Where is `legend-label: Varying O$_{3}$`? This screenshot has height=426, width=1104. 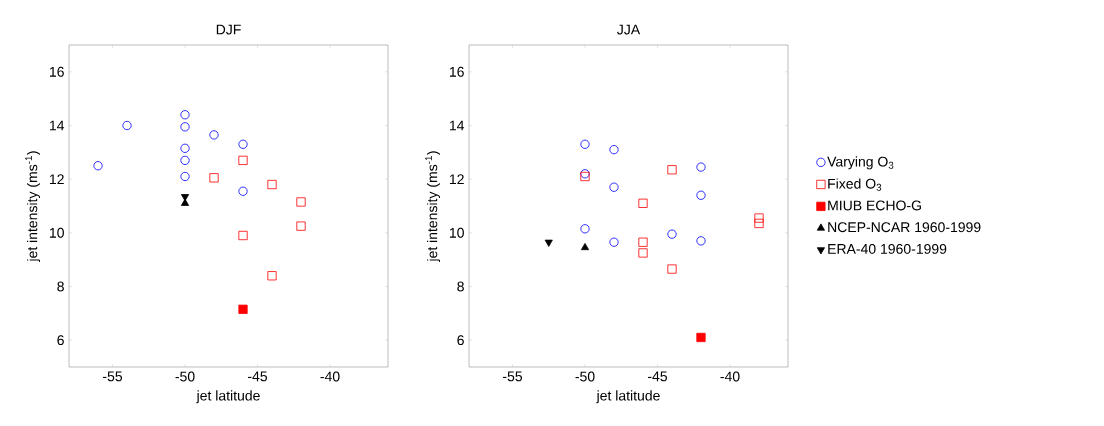
legend-label: Varying O$_{3}$ is located at coordinates (860, 163).